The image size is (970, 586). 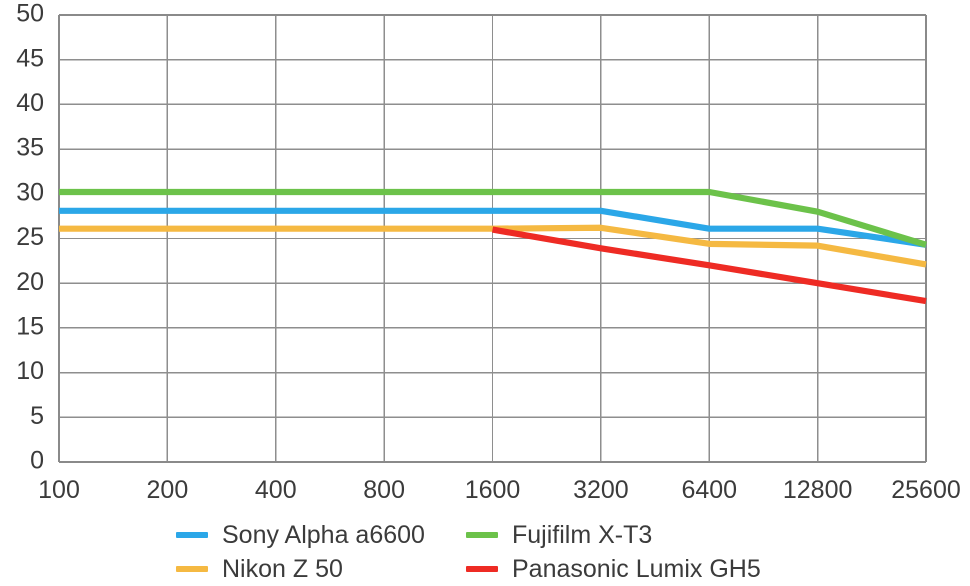 I want to click on x-tick-label: 25600, so click(x=926, y=490).